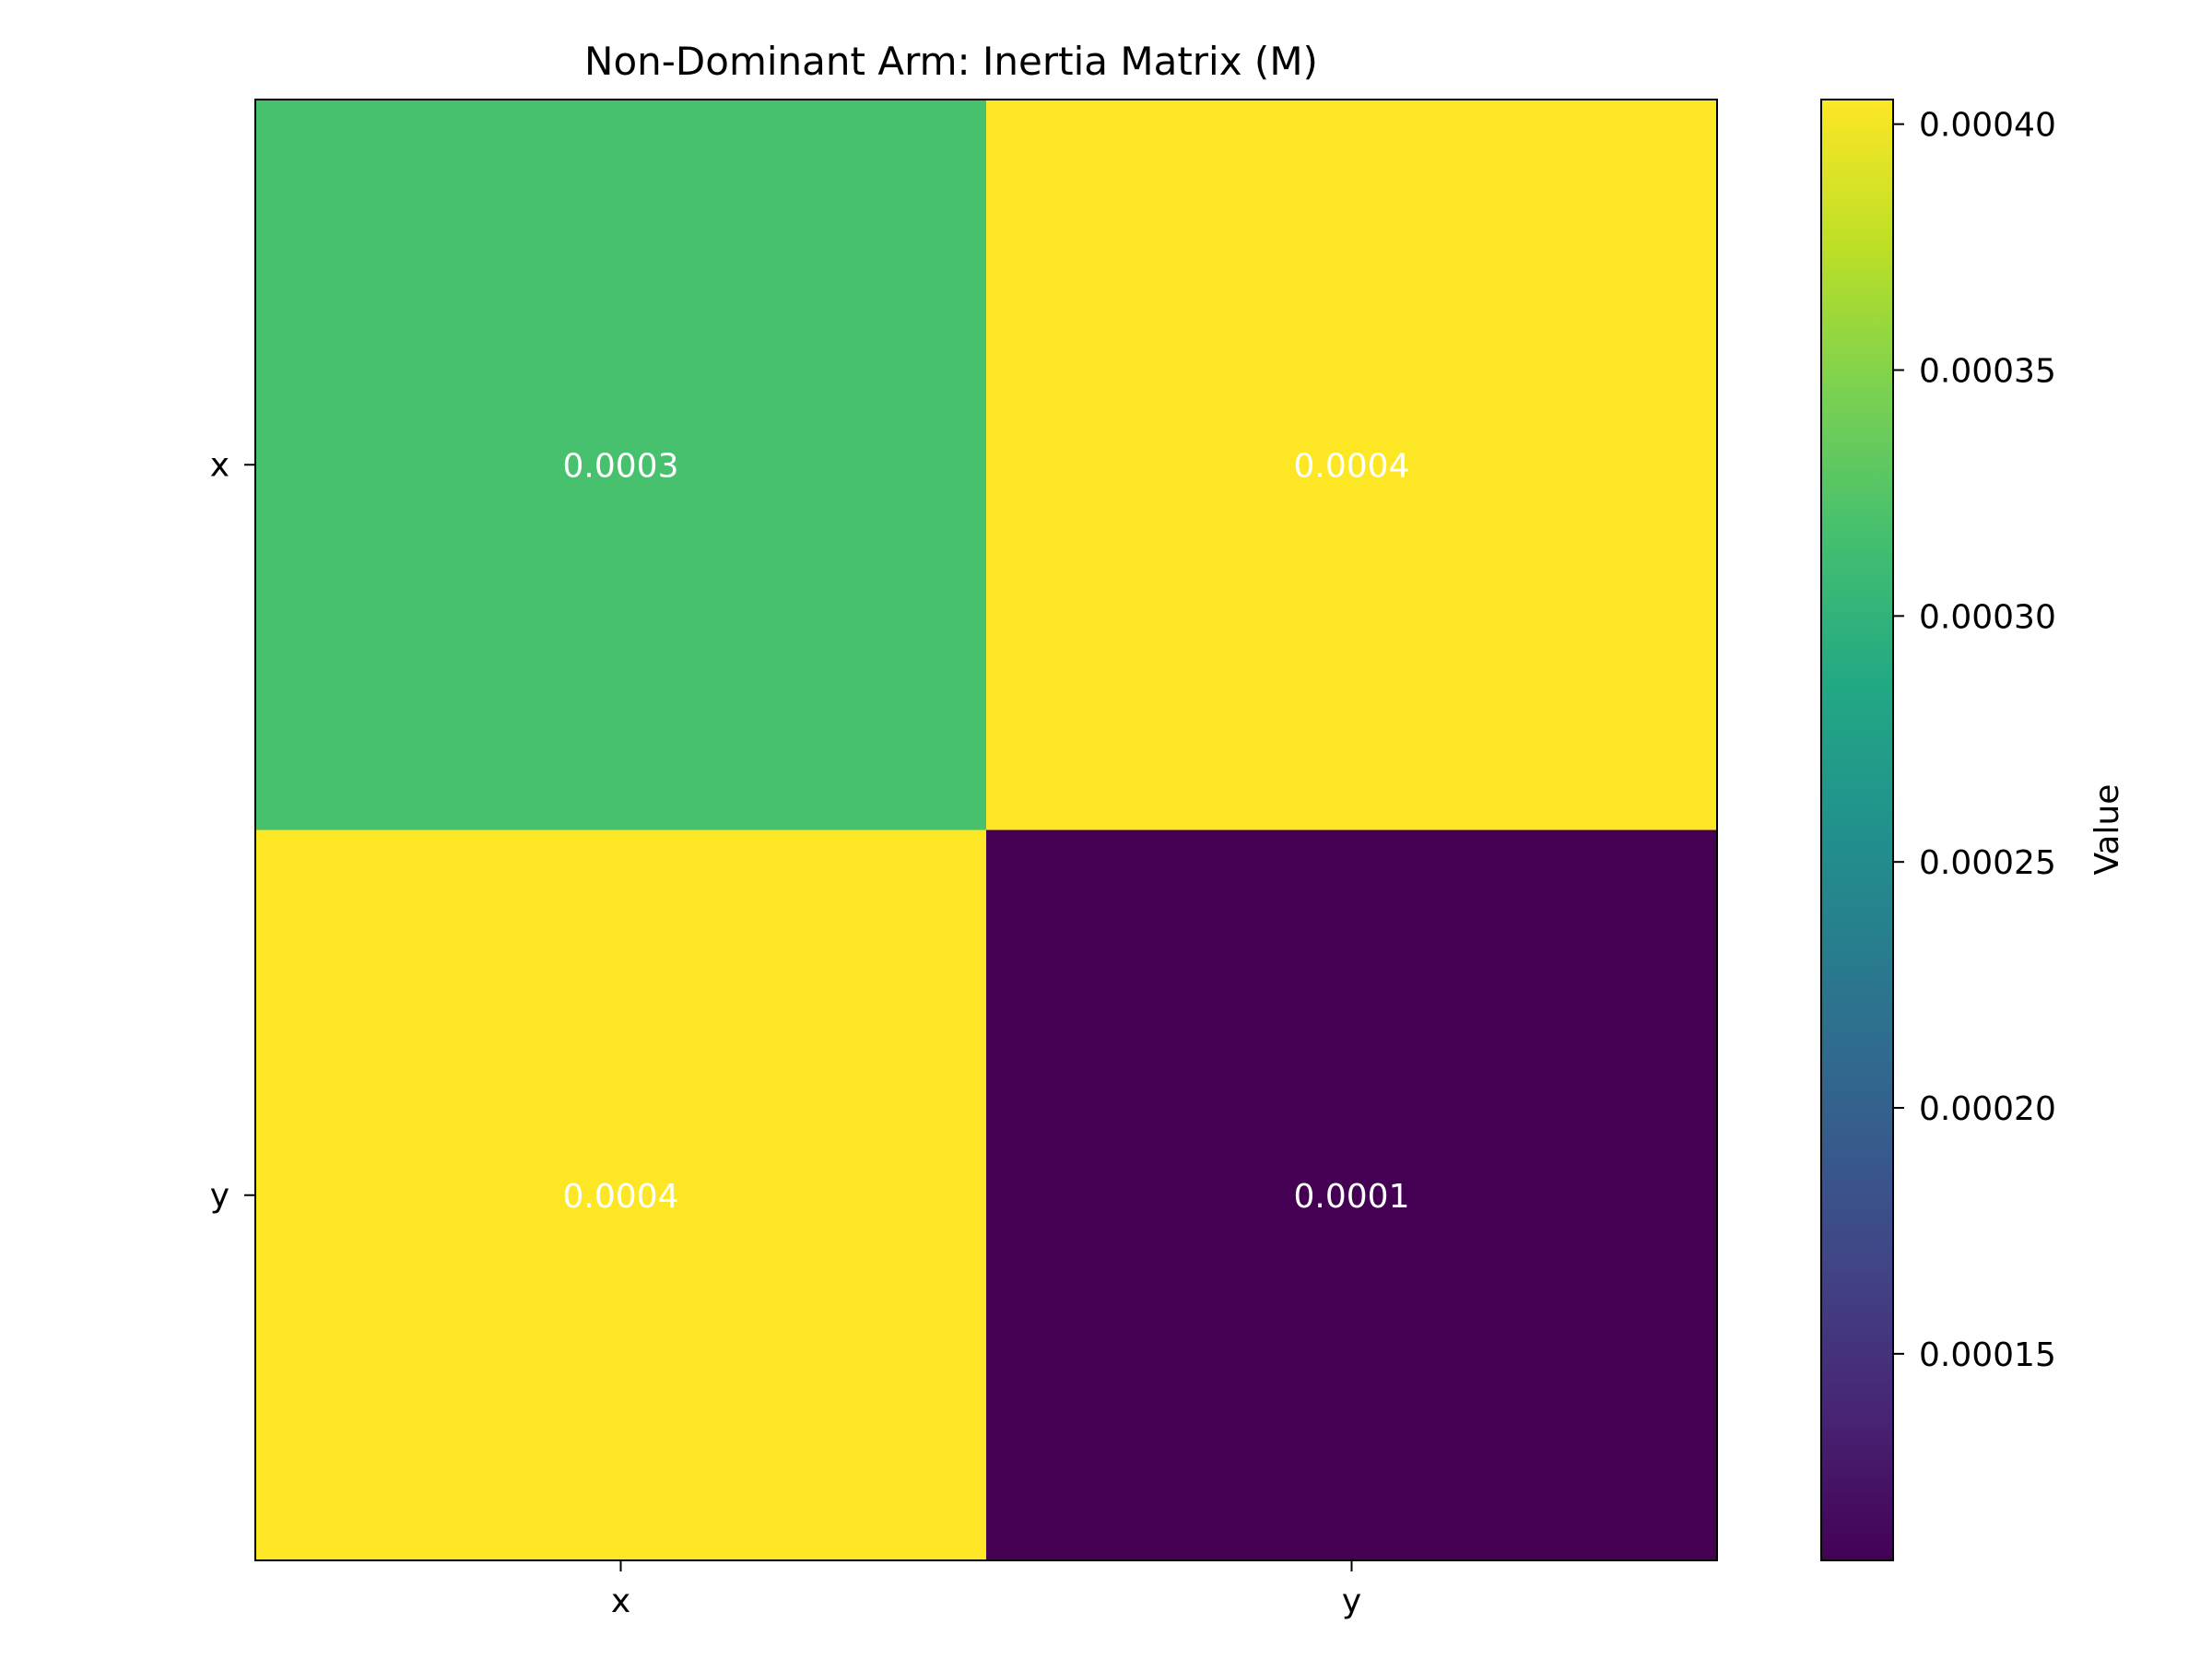 This screenshot has height=1659, width=2212. Describe the element at coordinates (1987, 863) in the screenshot. I see `colorbar-tick-label: 0.00025` at that location.